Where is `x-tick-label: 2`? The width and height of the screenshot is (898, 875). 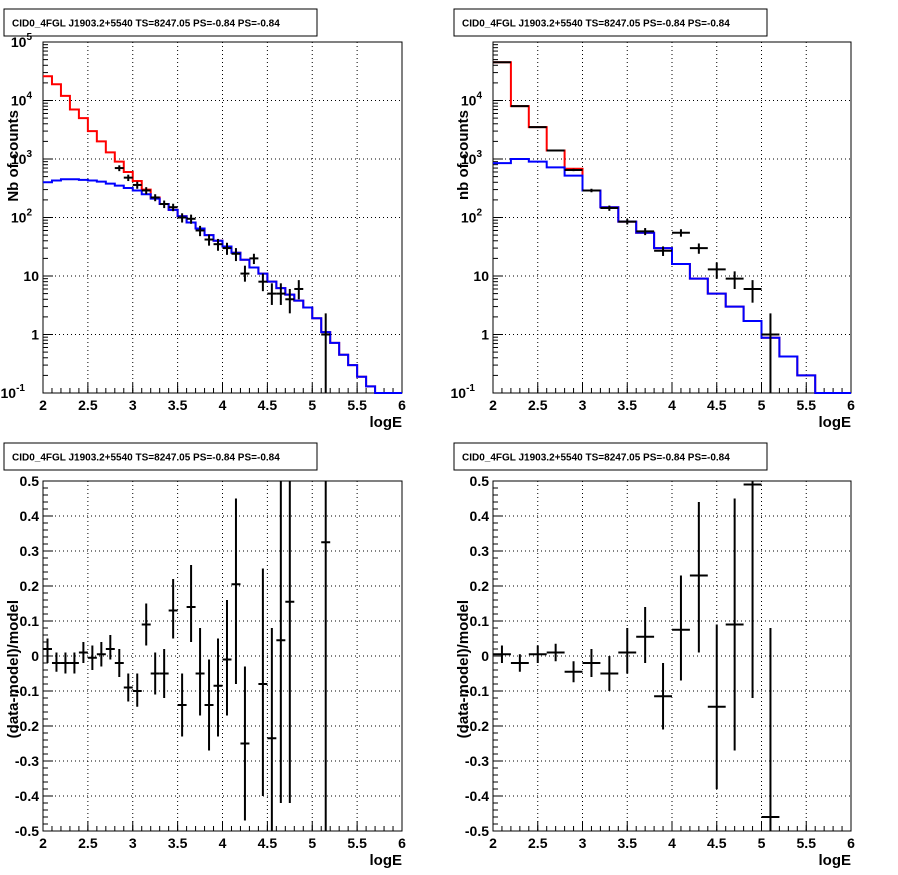 x-tick-label: 2 is located at coordinates (43, 405).